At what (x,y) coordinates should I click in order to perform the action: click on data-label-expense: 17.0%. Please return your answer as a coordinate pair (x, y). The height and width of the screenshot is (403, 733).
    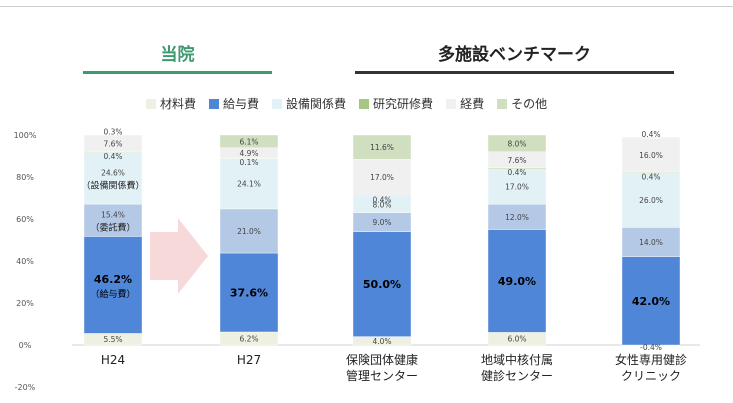
    Looking at the image, I should click on (382, 177).